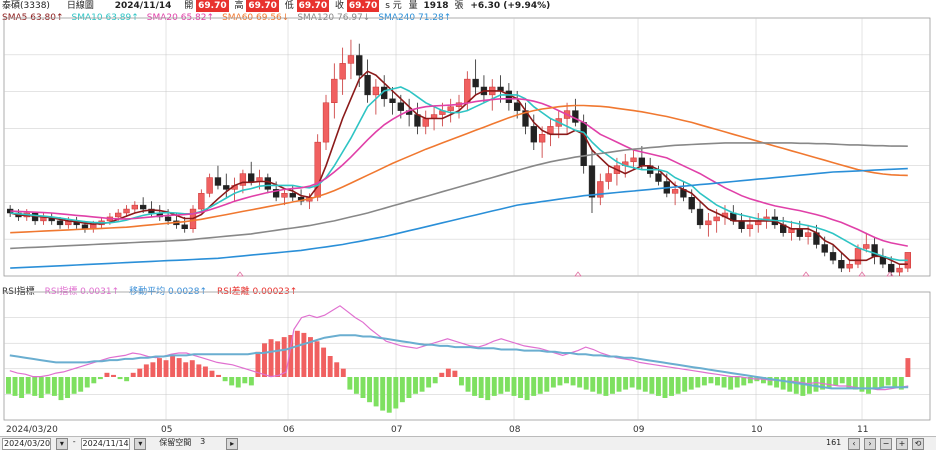  Describe the element at coordinates (902, 444) in the screenshot. I see `zoom-in-icon: +` at that location.